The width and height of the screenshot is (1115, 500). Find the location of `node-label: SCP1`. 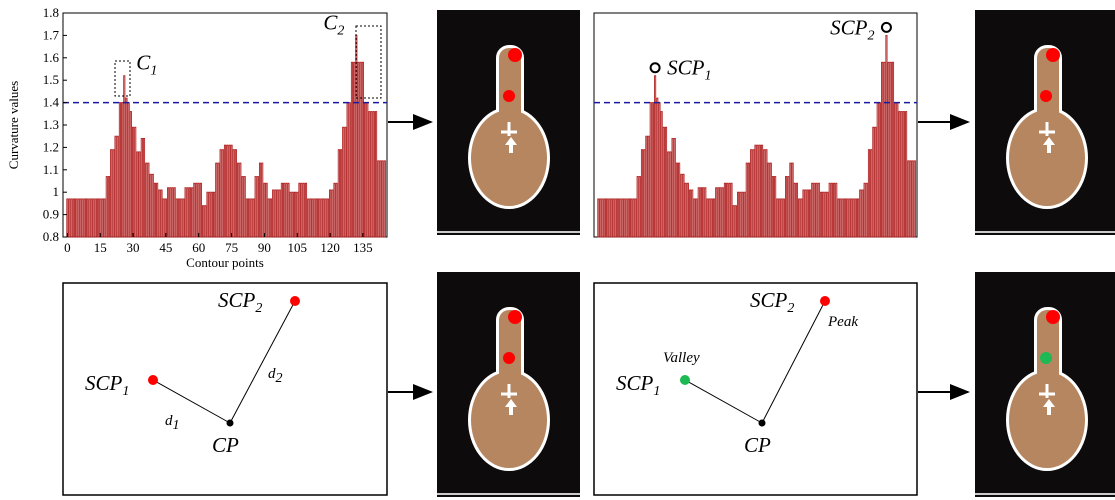

node-label: SCP1 is located at coordinates (638, 385).